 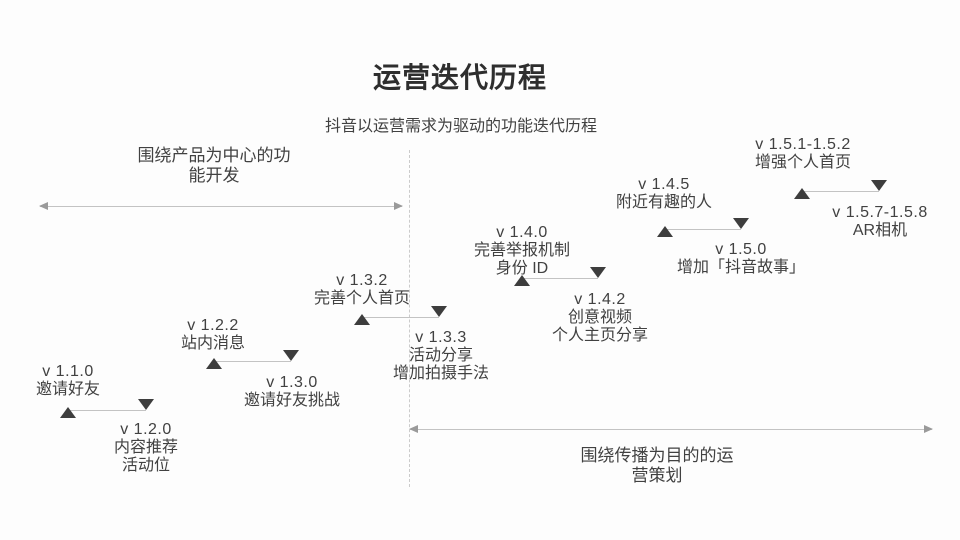 What do you see at coordinates (409, 318) in the screenshot?
I see `phase-divider-dashed-line` at bounding box center [409, 318].